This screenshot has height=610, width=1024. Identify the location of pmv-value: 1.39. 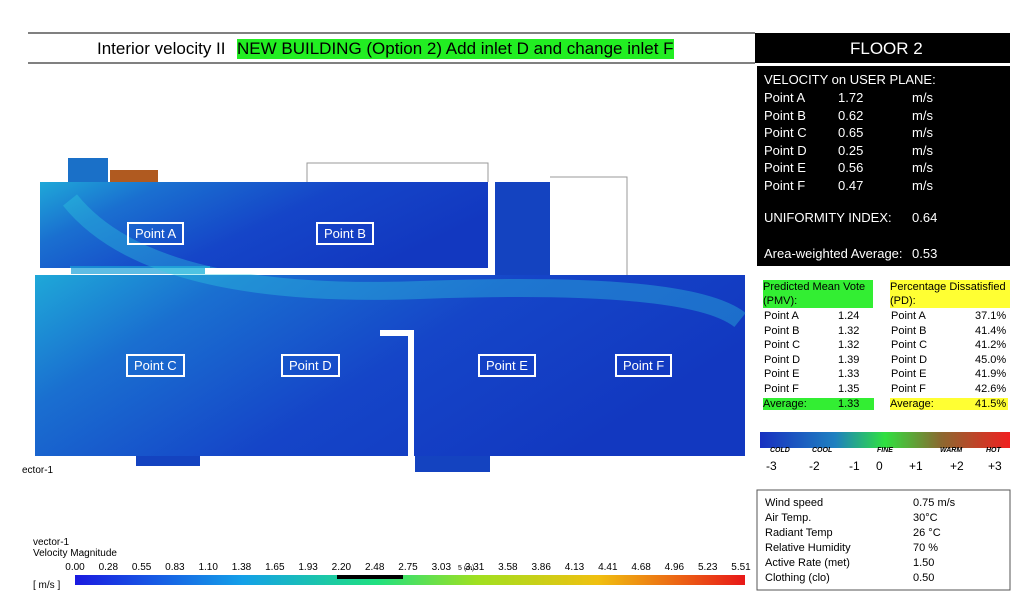
(849, 359).